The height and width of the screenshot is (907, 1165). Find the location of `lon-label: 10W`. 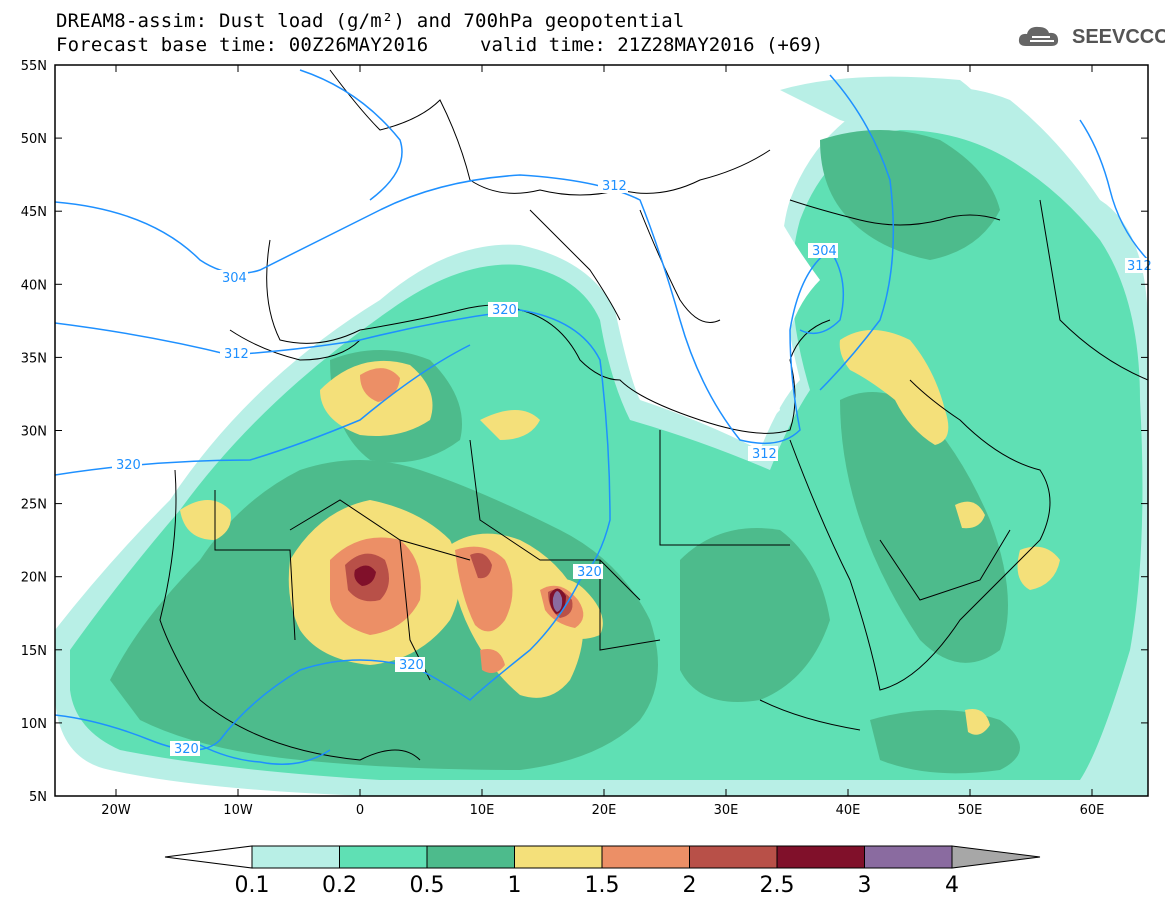

lon-label: 10W is located at coordinates (238, 810).